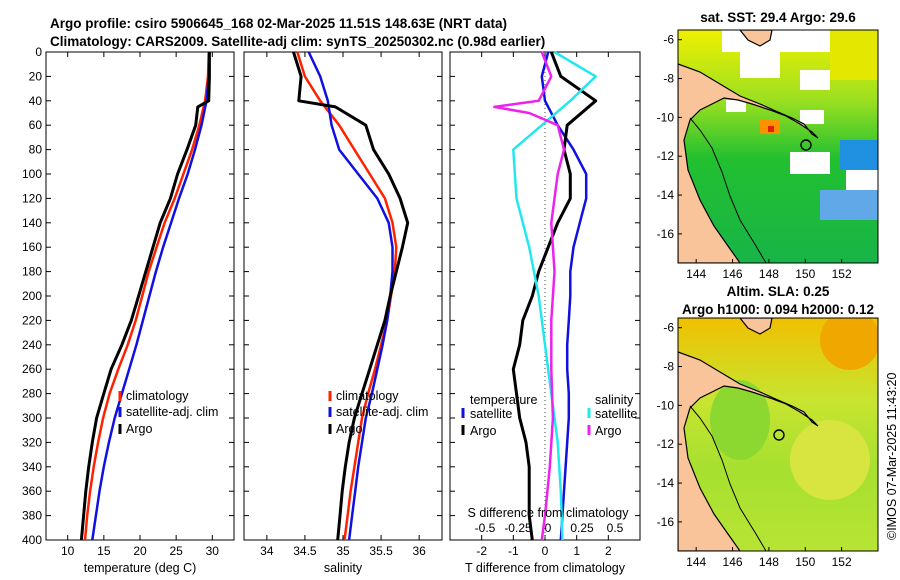  I want to click on y-tick-label: 0, so click(38, 52).